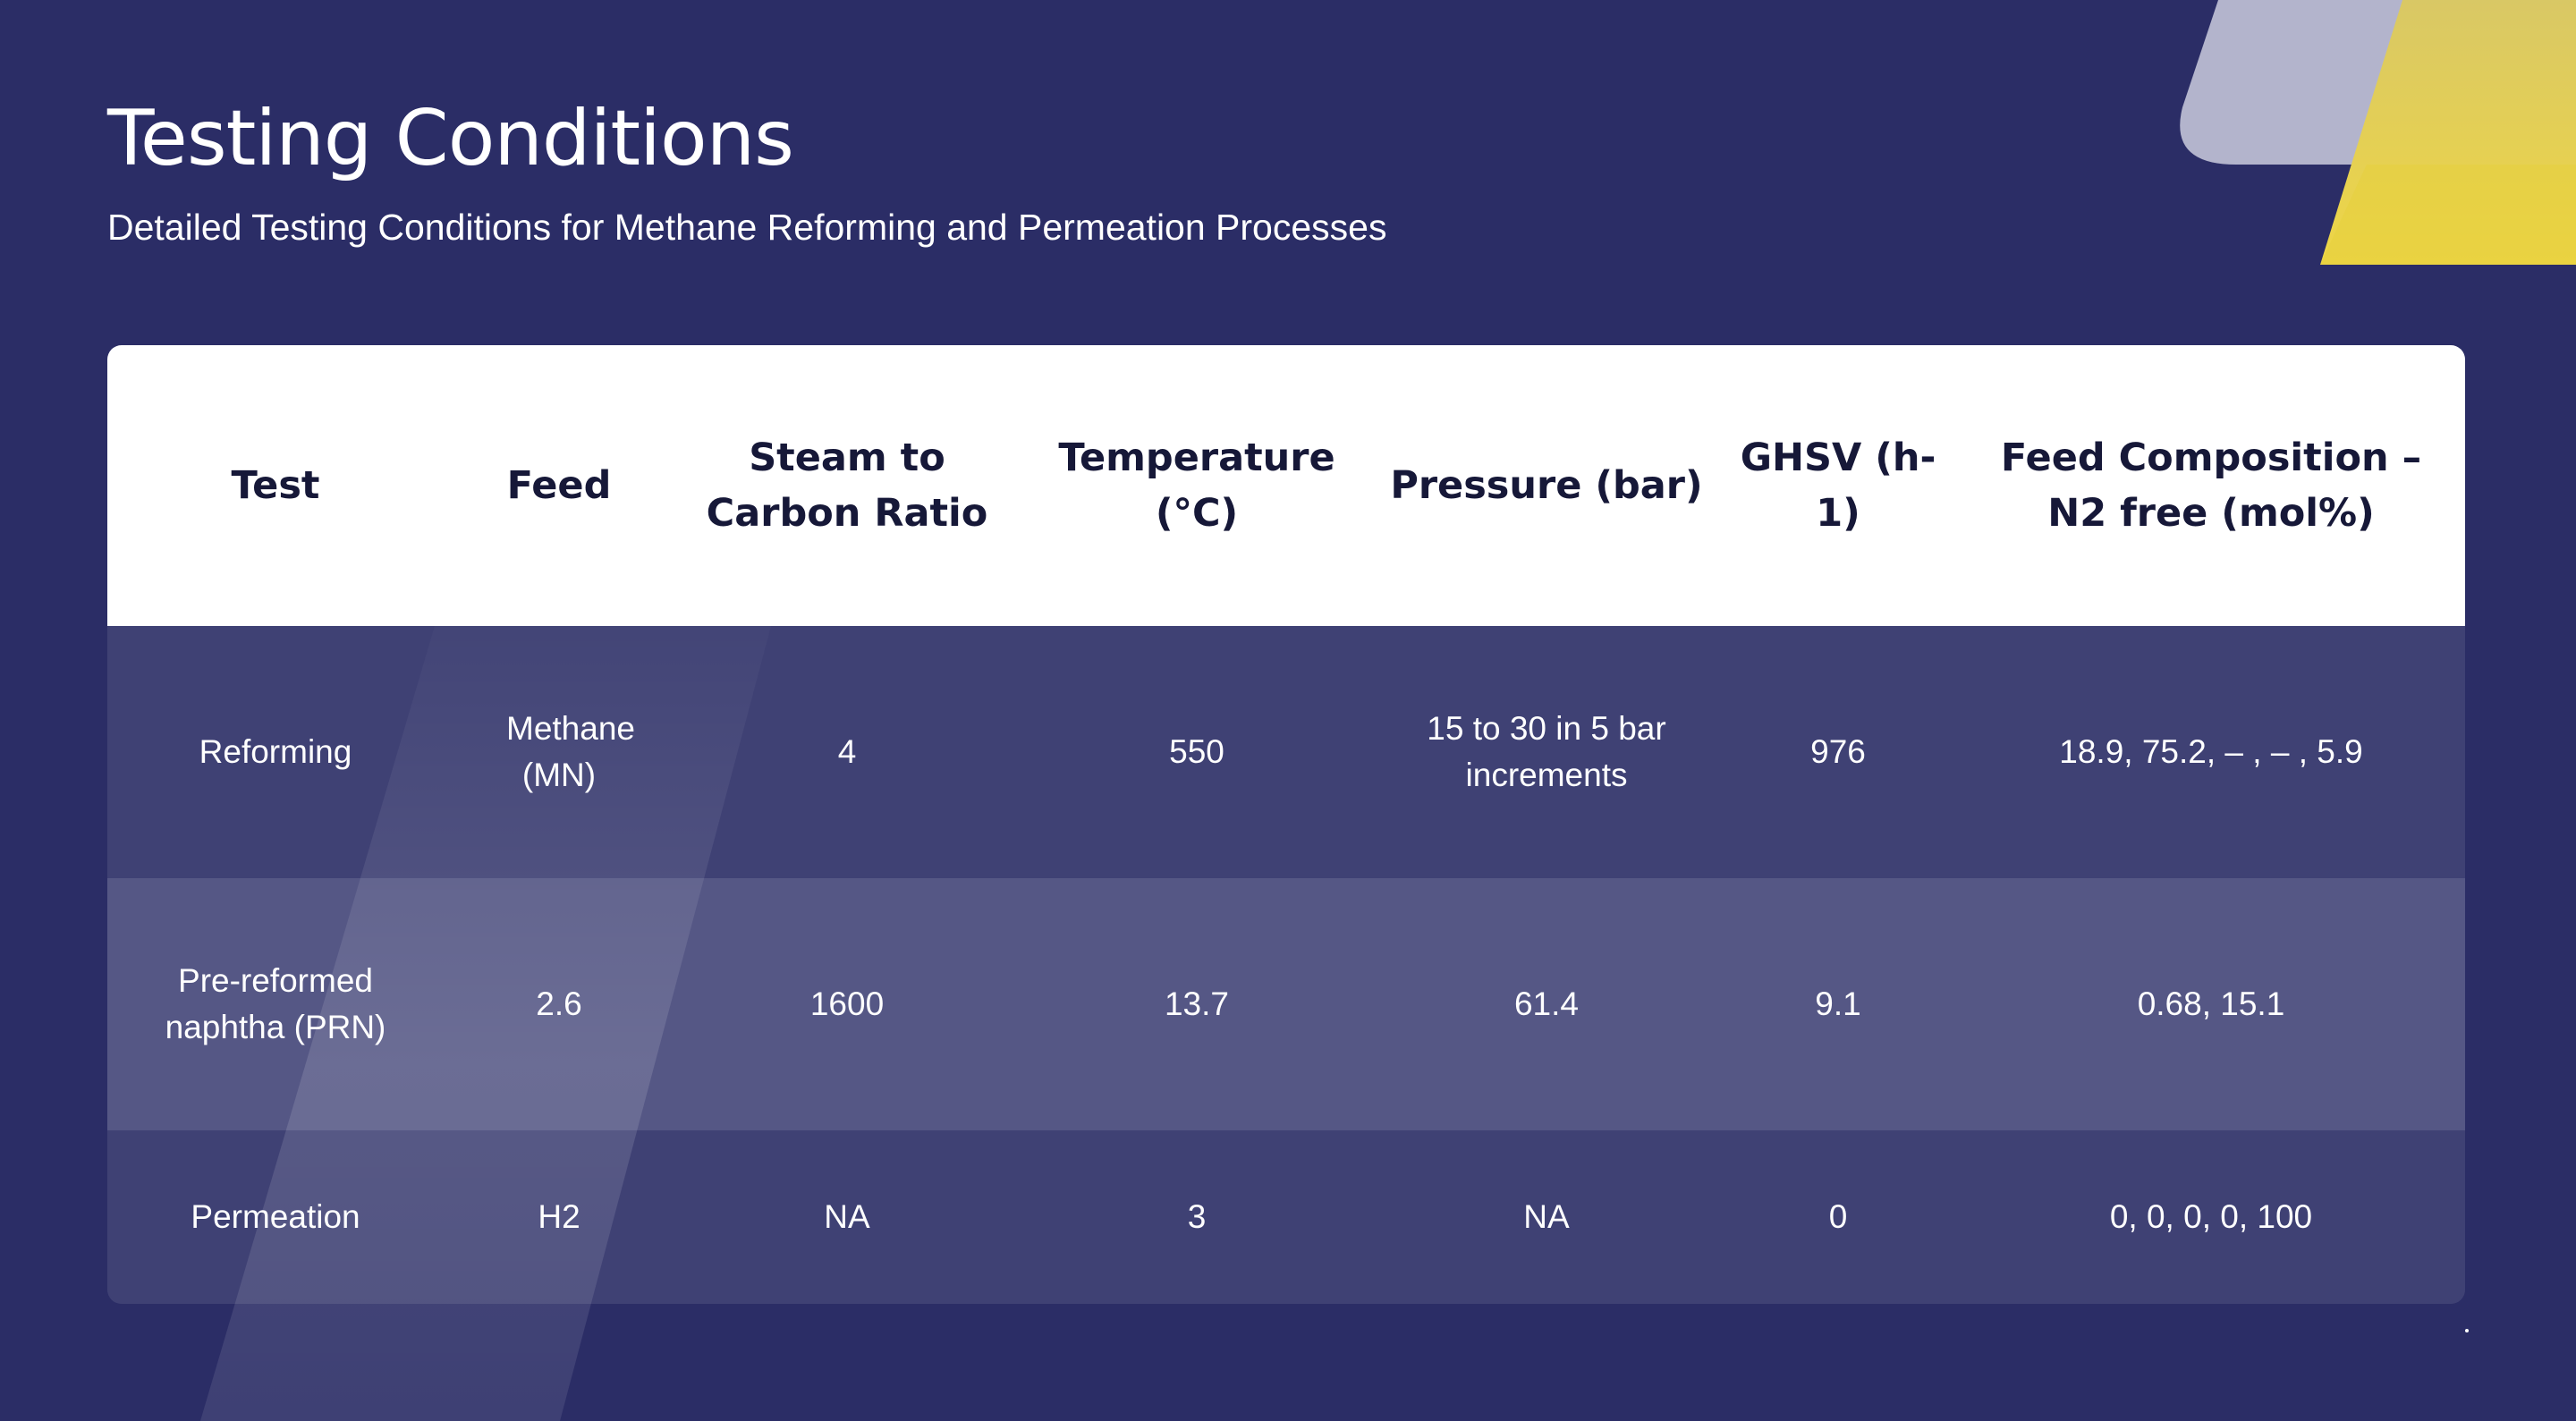 This screenshot has height=1421, width=2576. I want to click on decorative-dot, so click(2467, 1330).